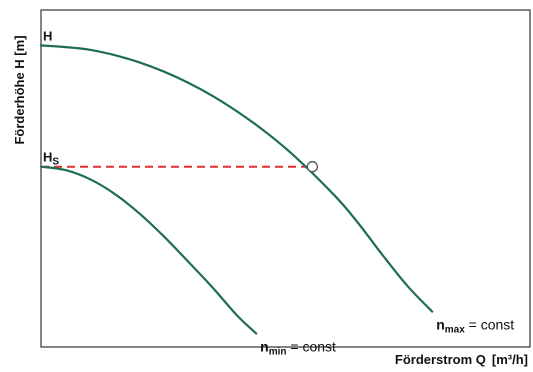 The width and height of the screenshot is (533, 372). What do you see at coordinates (455, 330) in the screenshot?
I see `curve-label-subscript: max` at bounding box center [455, 330].